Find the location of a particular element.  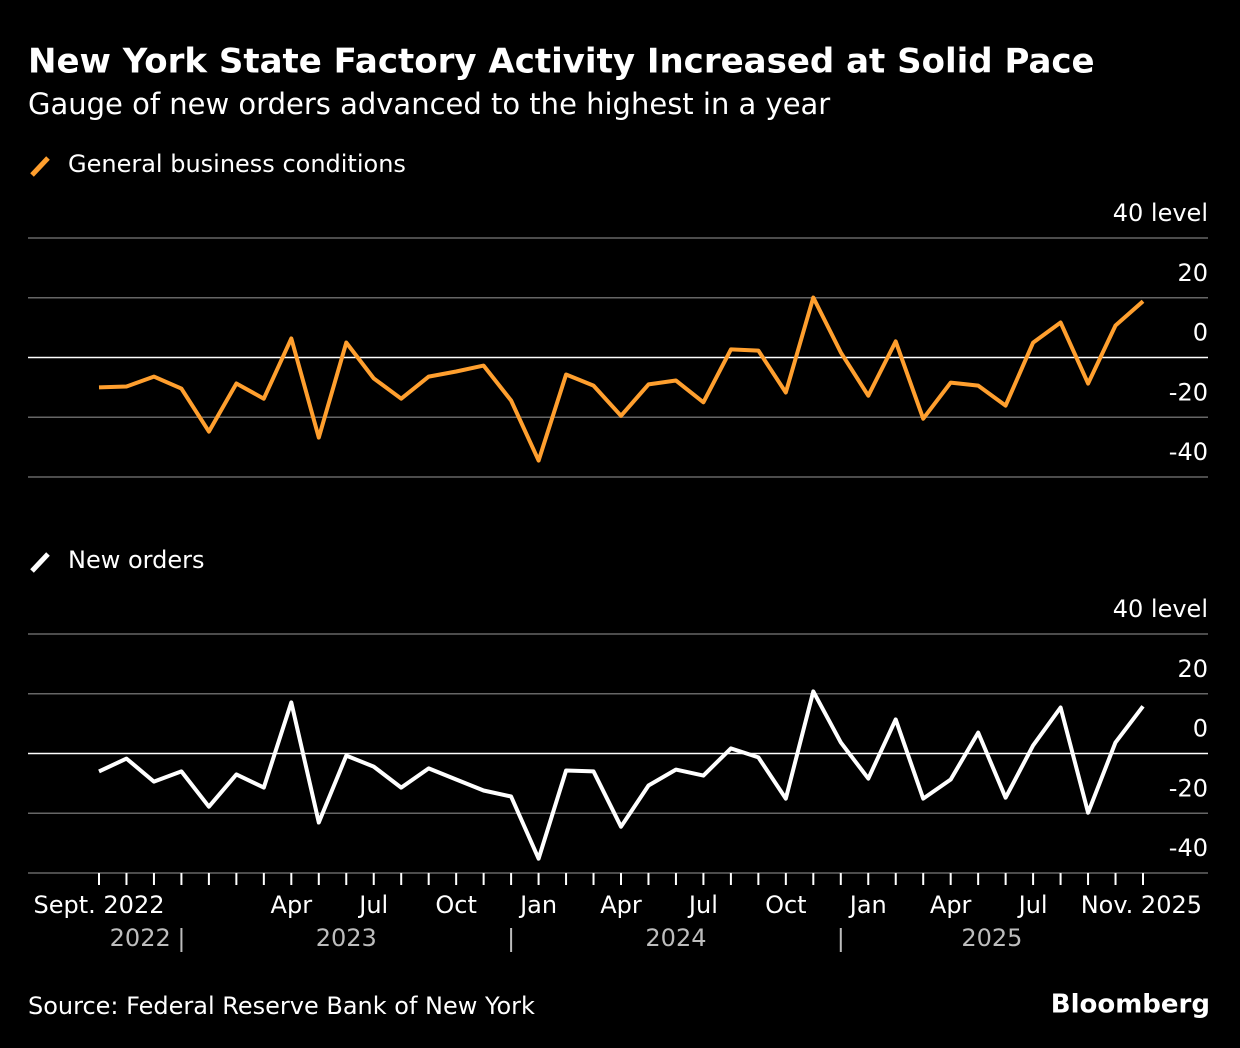

x-tick-label: Nov. 2025 is located at coordinates (1141, 905).